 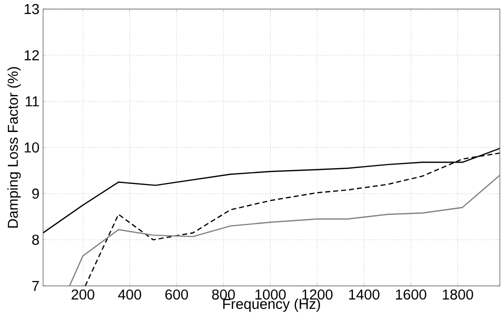 I want to click on y-tick-label: 10, so click(x=31, y=147).